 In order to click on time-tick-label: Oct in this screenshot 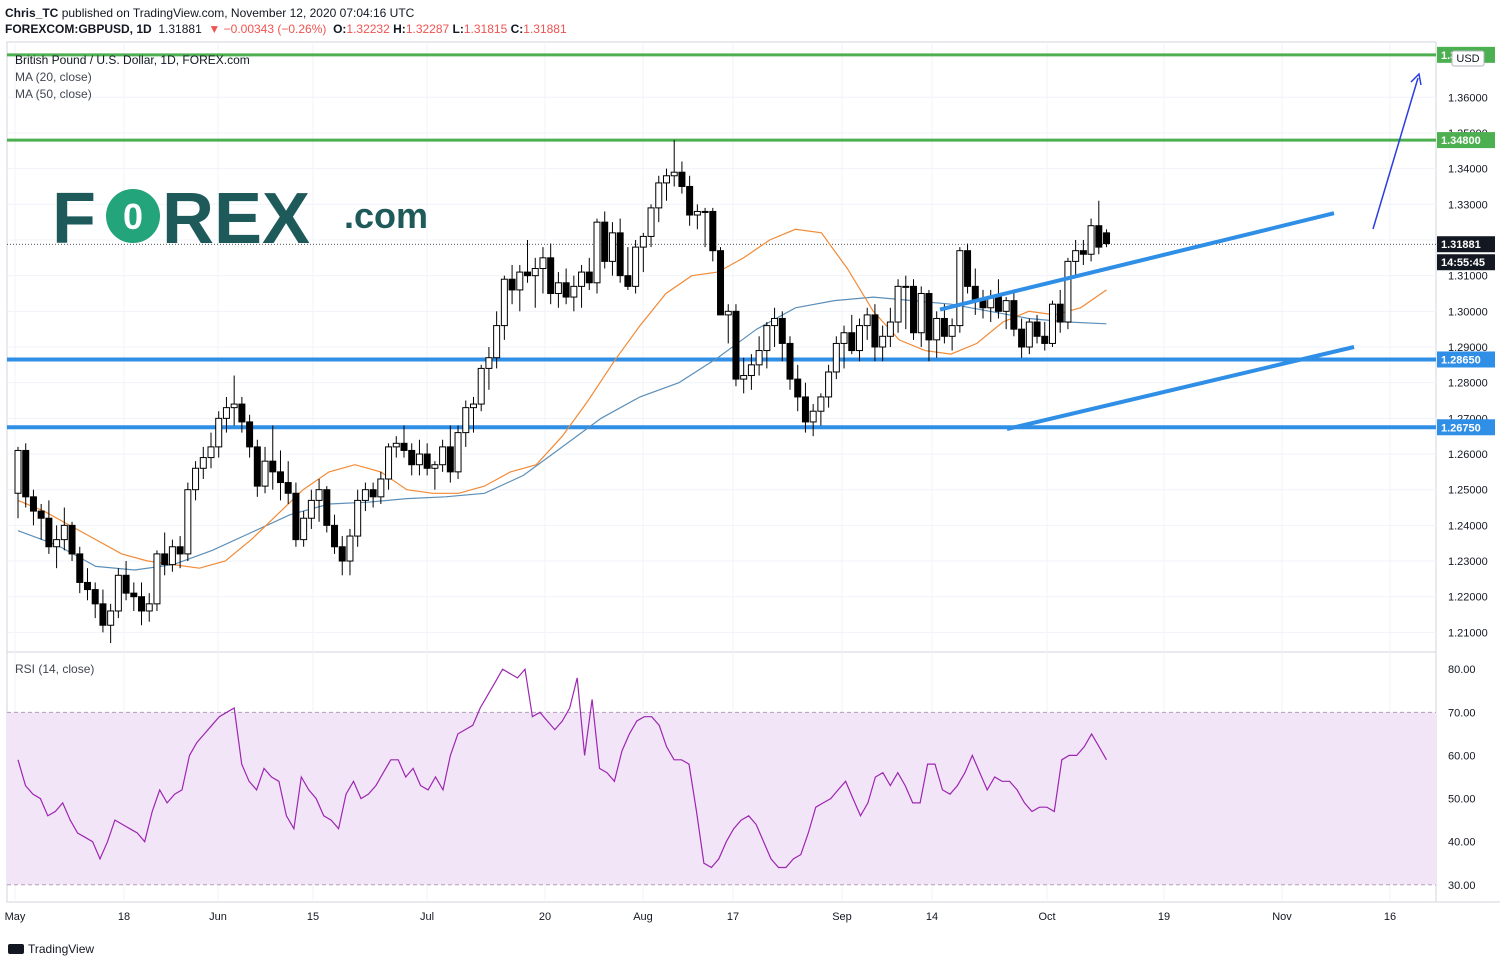, I will do `click(1046, 917)`.